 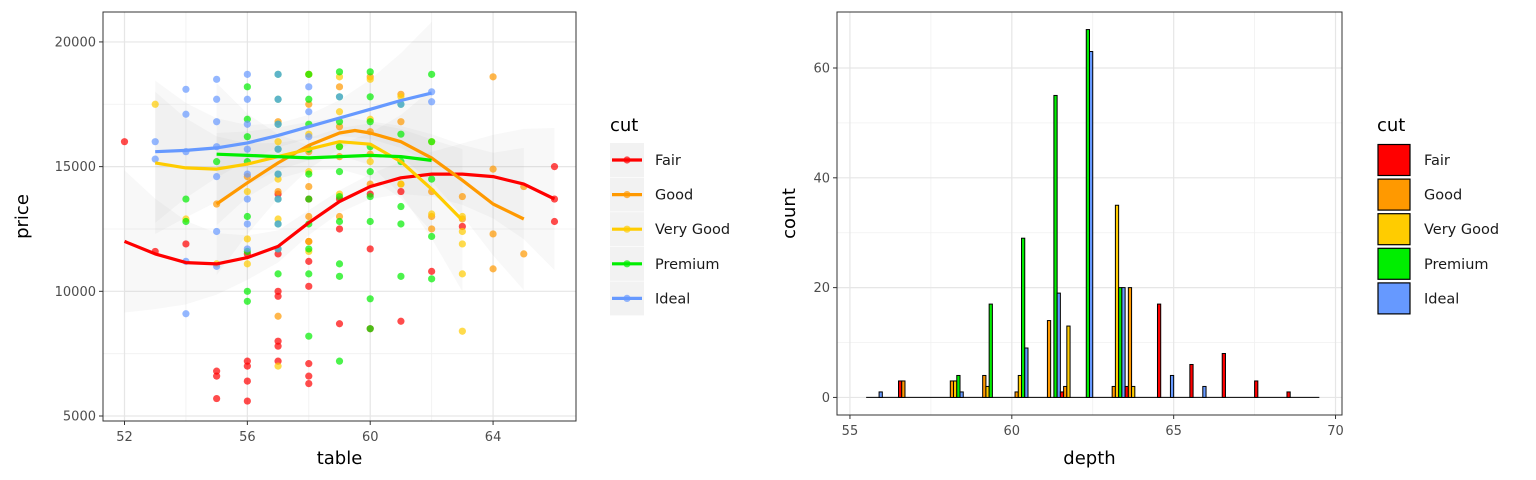 What do you see at coordinates (687, 265) in the screenshot?
I see `legend-label-premium: Premium` at bounding box center [687, 265].